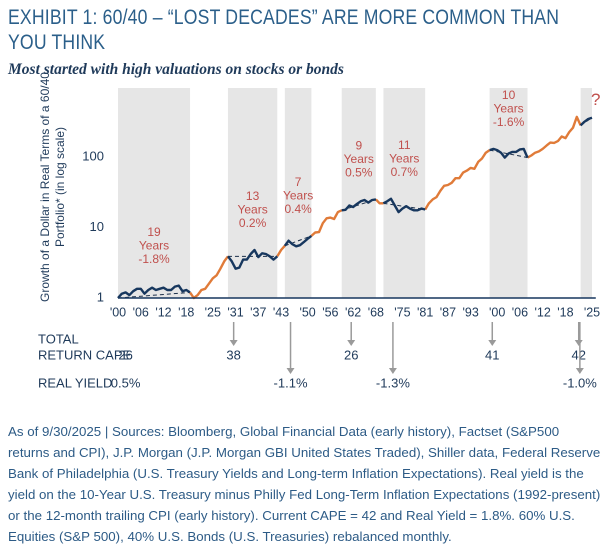 Image resolution: width=610 pixels, height=547 pixels. Describe the element at coordinates (93, 155) in the screenshot. I see `y-tick-label: 100` at that location.